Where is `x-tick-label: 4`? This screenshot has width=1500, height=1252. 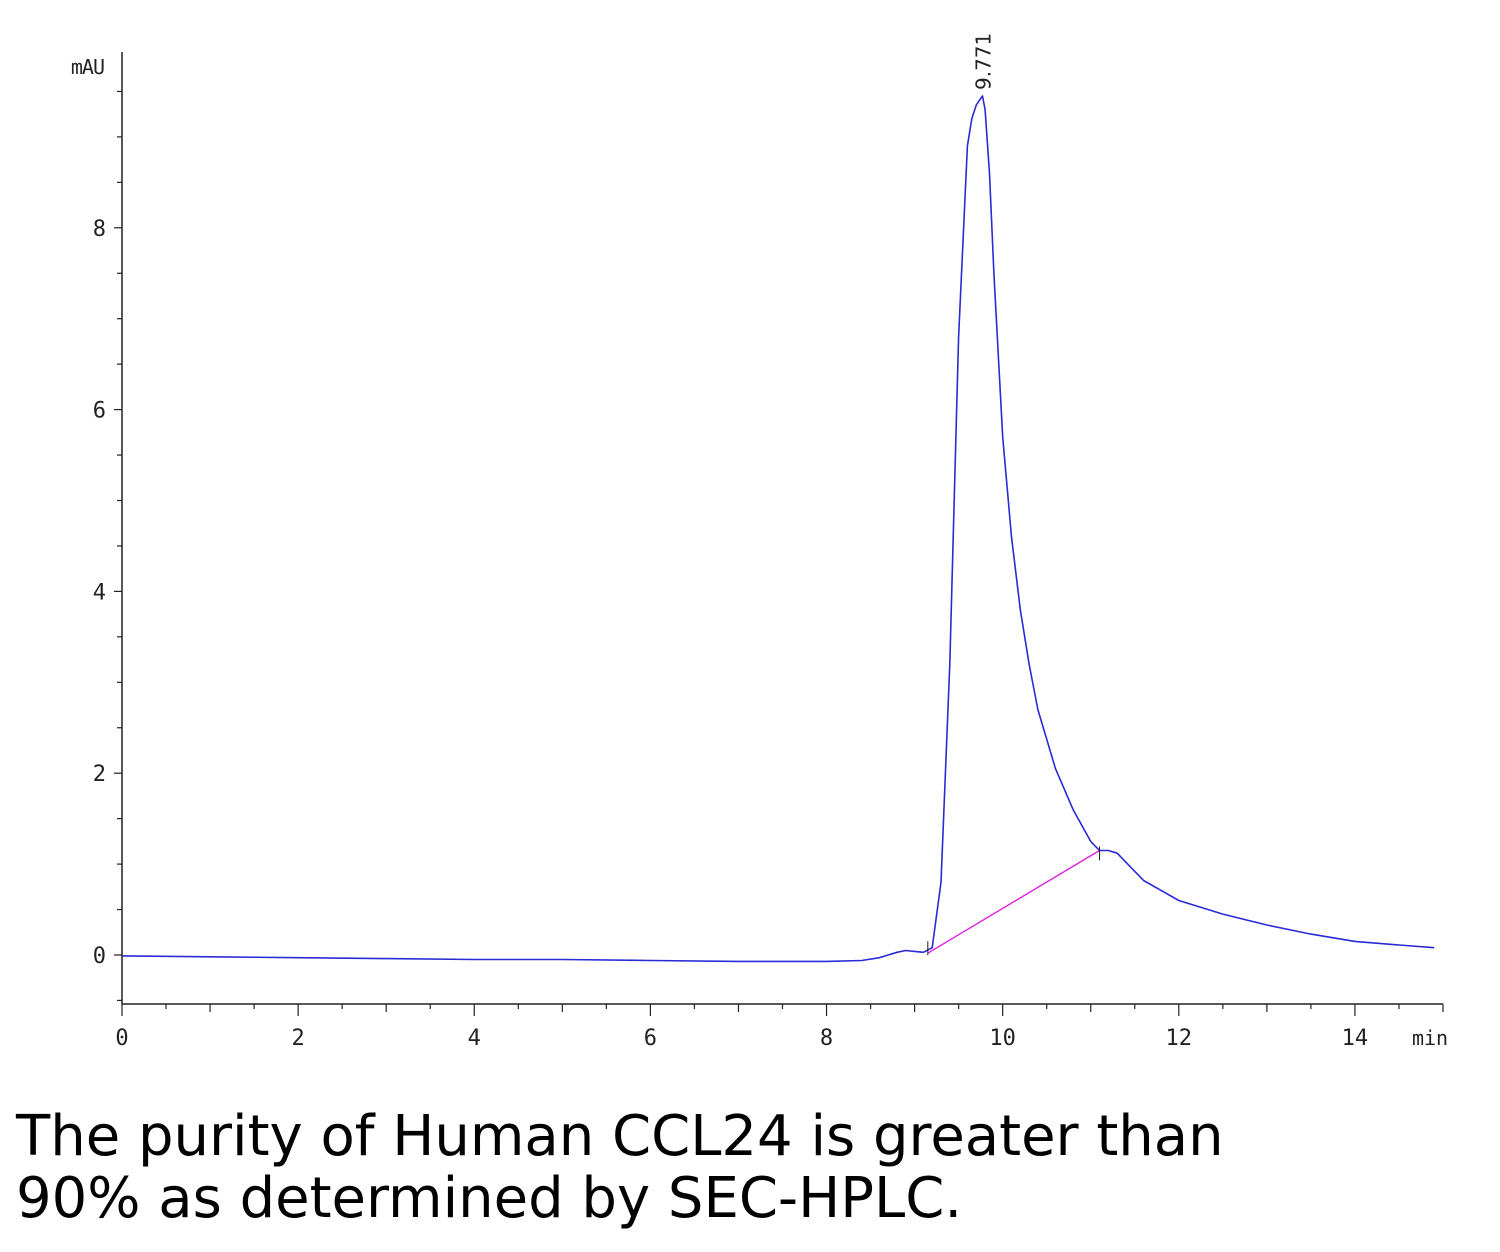
x-tick-label: 4 is located at coordinates (474, 1038).